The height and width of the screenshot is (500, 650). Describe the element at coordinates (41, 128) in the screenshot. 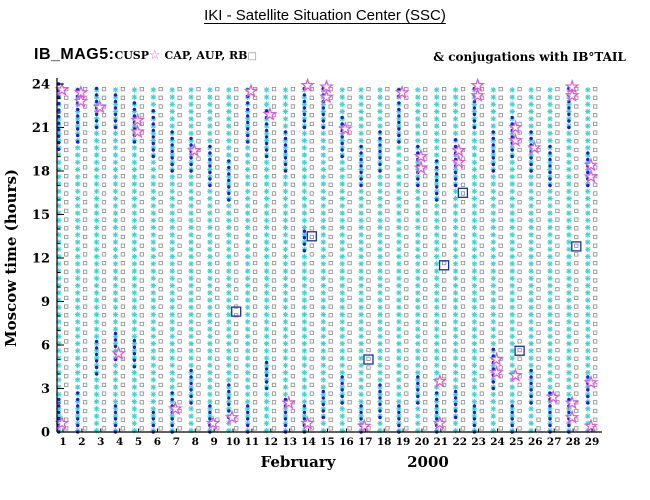

I see `y-tick-label: 21` at that location.